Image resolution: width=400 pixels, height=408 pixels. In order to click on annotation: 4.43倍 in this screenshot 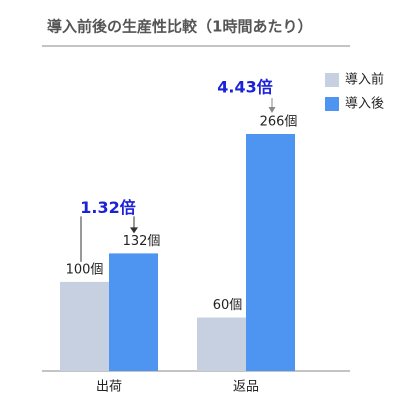, I will do `click(244, 87)`.